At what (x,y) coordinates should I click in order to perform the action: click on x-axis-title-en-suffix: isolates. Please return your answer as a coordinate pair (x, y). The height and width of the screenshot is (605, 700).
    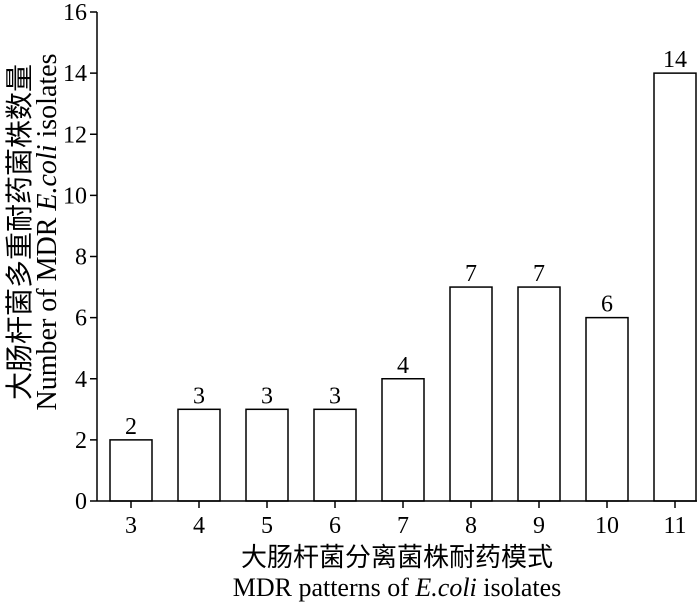
    Looking at the image, I should click on (519, 587).